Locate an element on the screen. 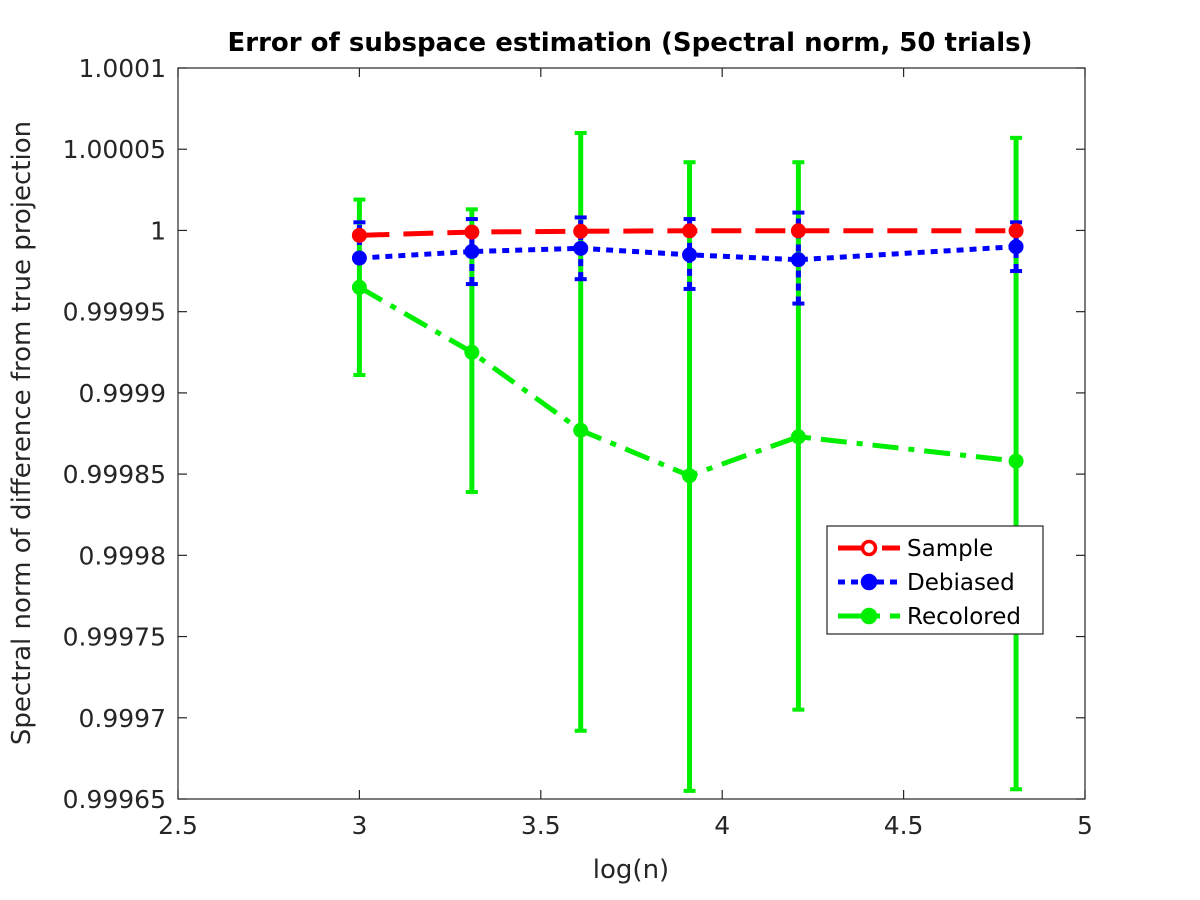 The image size is (1200, 900). y-tick-label: 0.99975 is located at coordinates (114, 637).